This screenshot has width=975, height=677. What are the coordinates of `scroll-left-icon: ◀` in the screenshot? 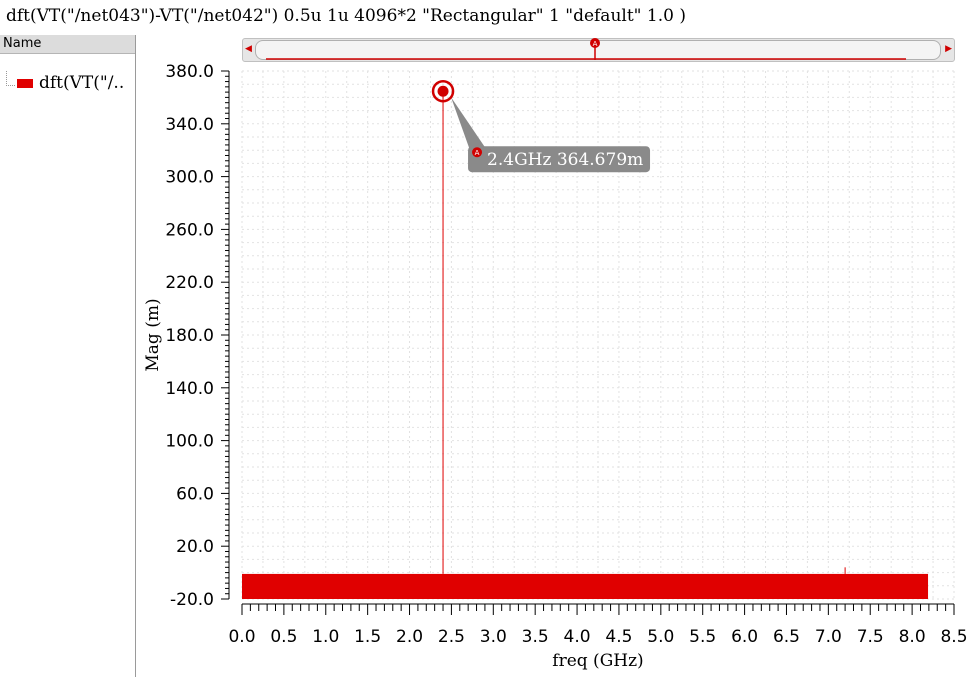 It's located at (248, 49).